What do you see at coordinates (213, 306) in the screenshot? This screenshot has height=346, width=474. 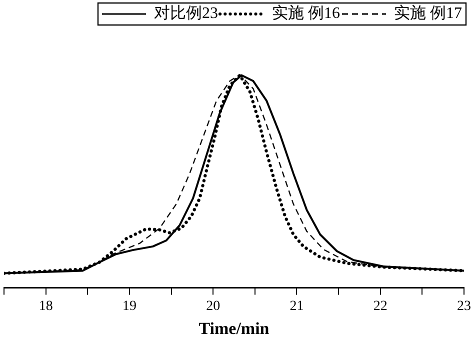 I see `x-tick-label: 20` at bounding box center [213, 306].